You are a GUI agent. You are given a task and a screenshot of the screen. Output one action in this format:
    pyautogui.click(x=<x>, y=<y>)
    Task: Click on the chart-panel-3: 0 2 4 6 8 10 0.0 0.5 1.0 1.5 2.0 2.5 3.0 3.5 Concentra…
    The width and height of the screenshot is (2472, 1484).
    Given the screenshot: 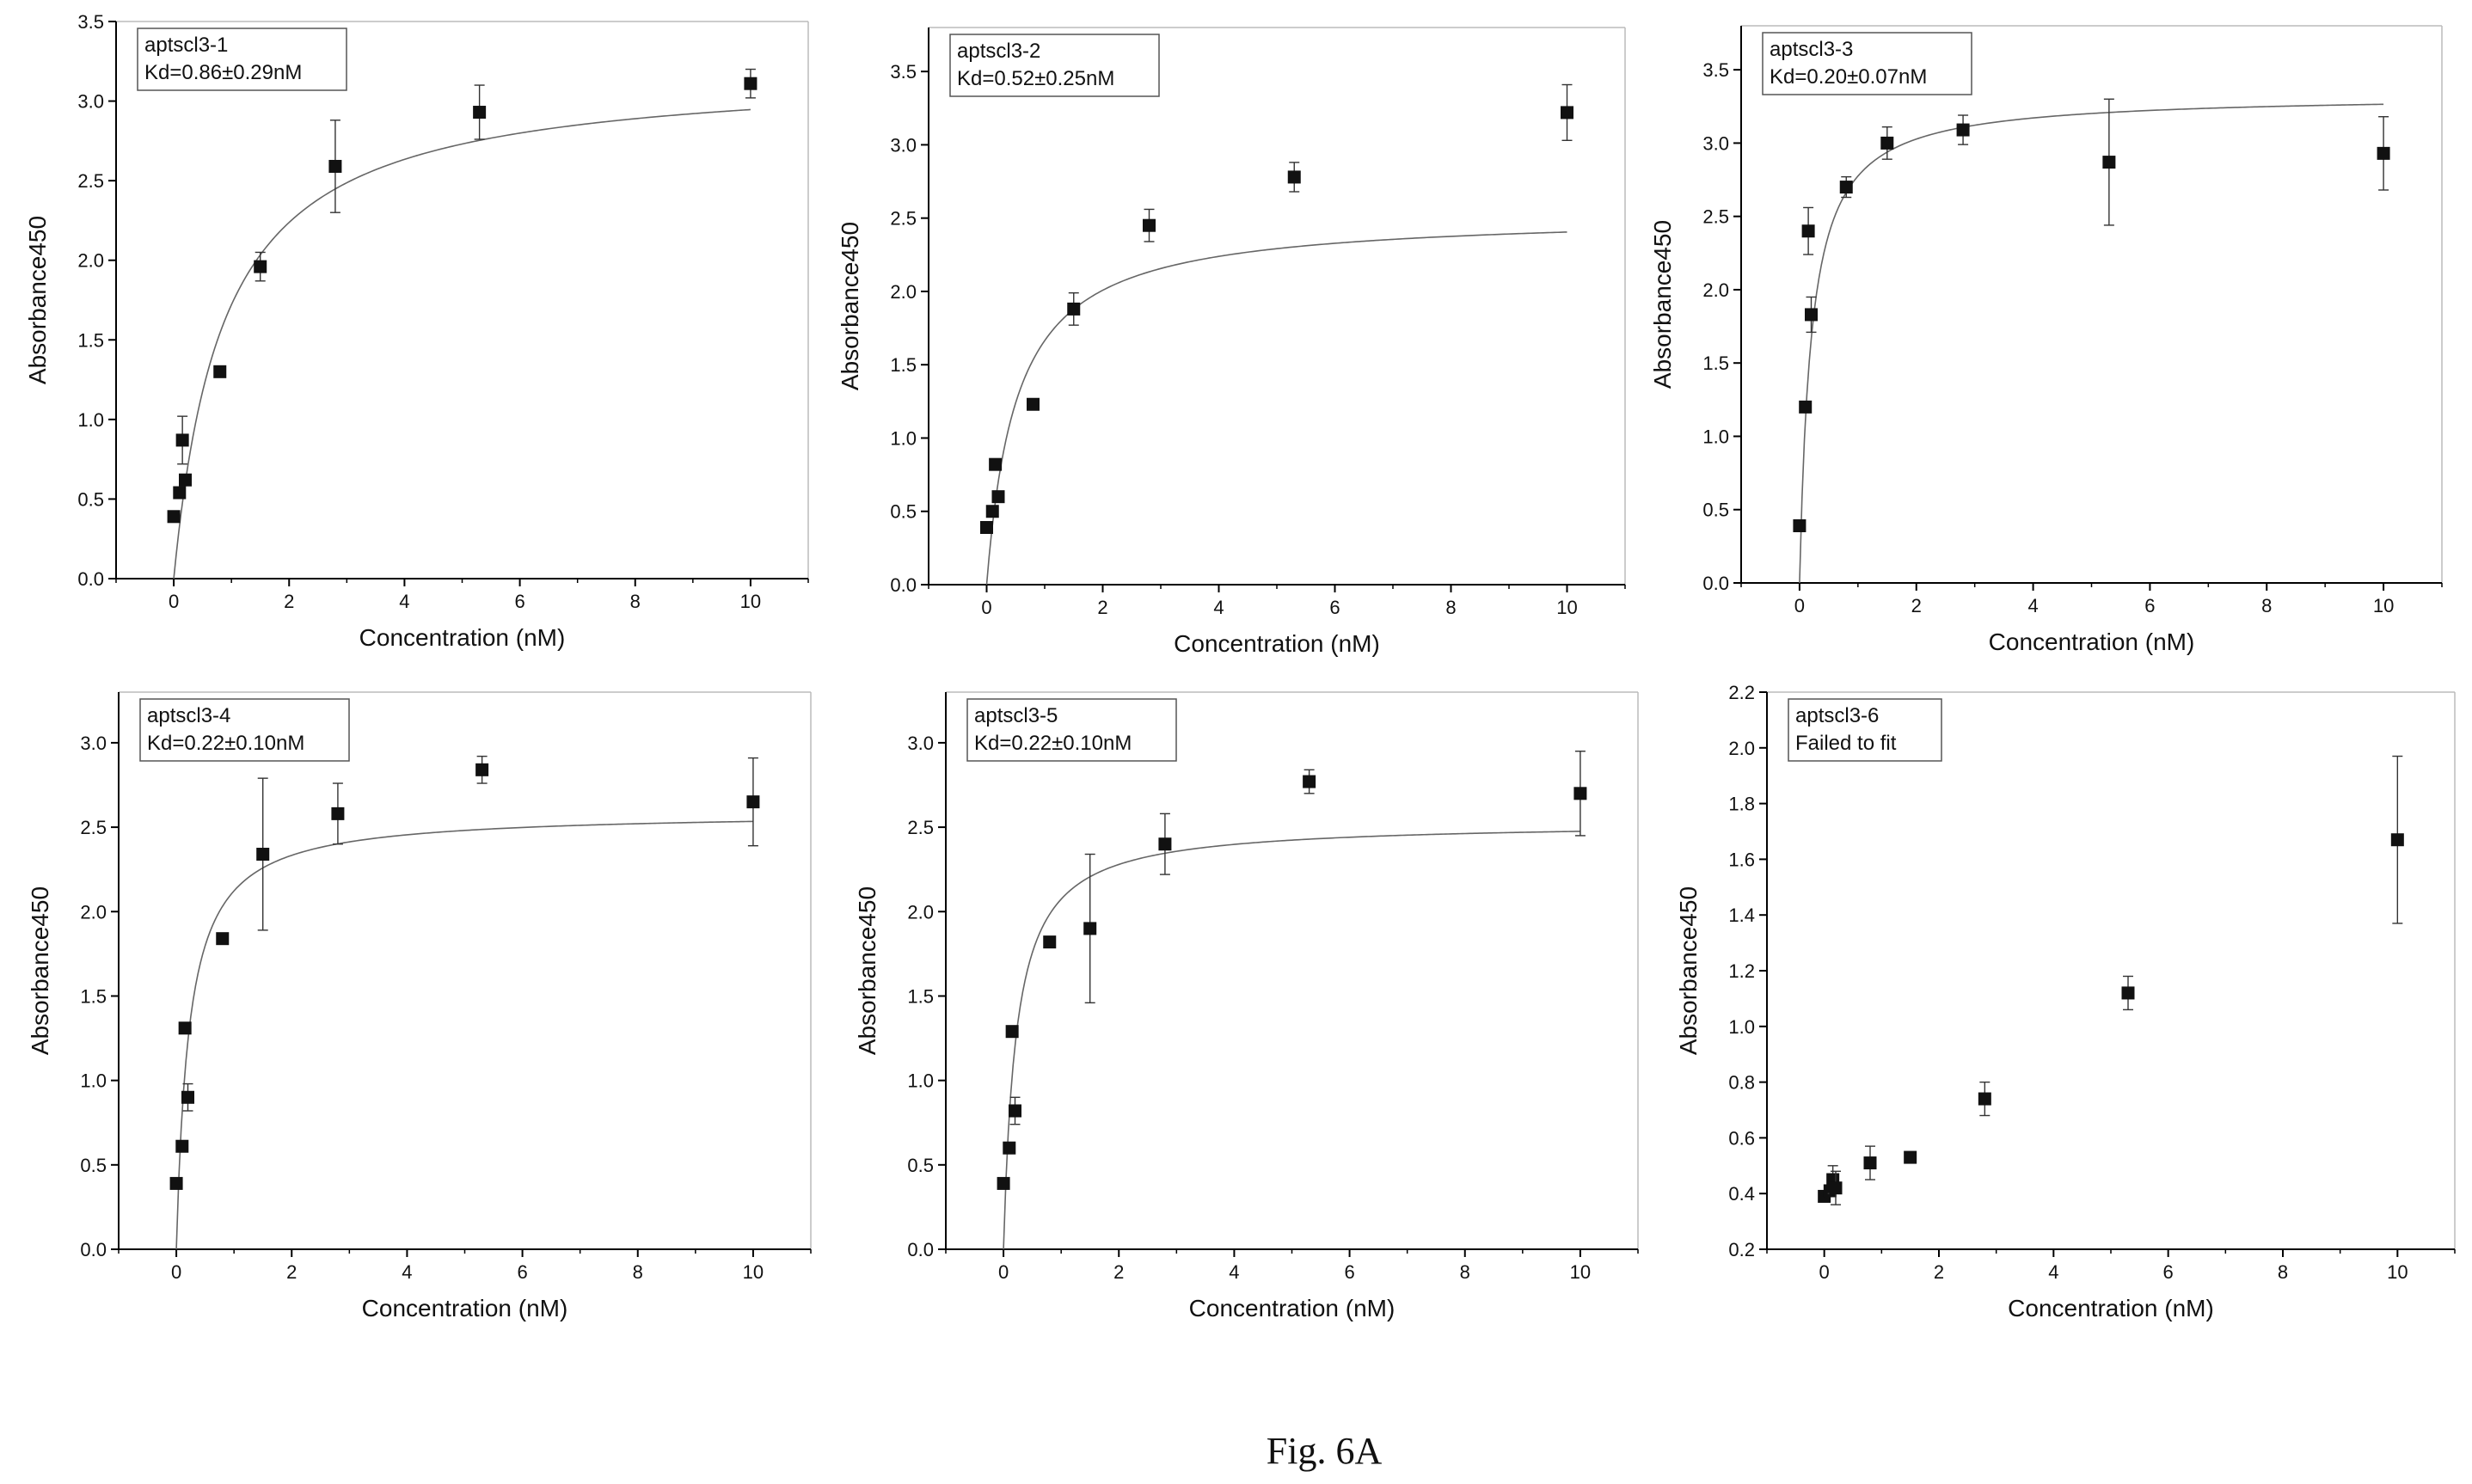 What is the action you would take?
    pyautogui.click(x=2046, y=340)
    